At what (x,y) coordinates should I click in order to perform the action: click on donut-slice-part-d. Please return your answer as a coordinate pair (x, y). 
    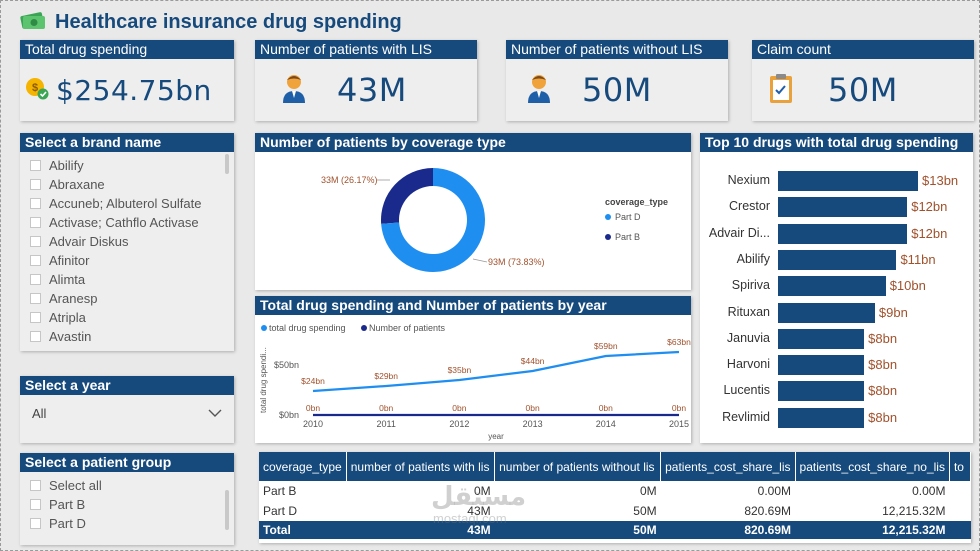
    Looking at the image, I should click on (433, 220).